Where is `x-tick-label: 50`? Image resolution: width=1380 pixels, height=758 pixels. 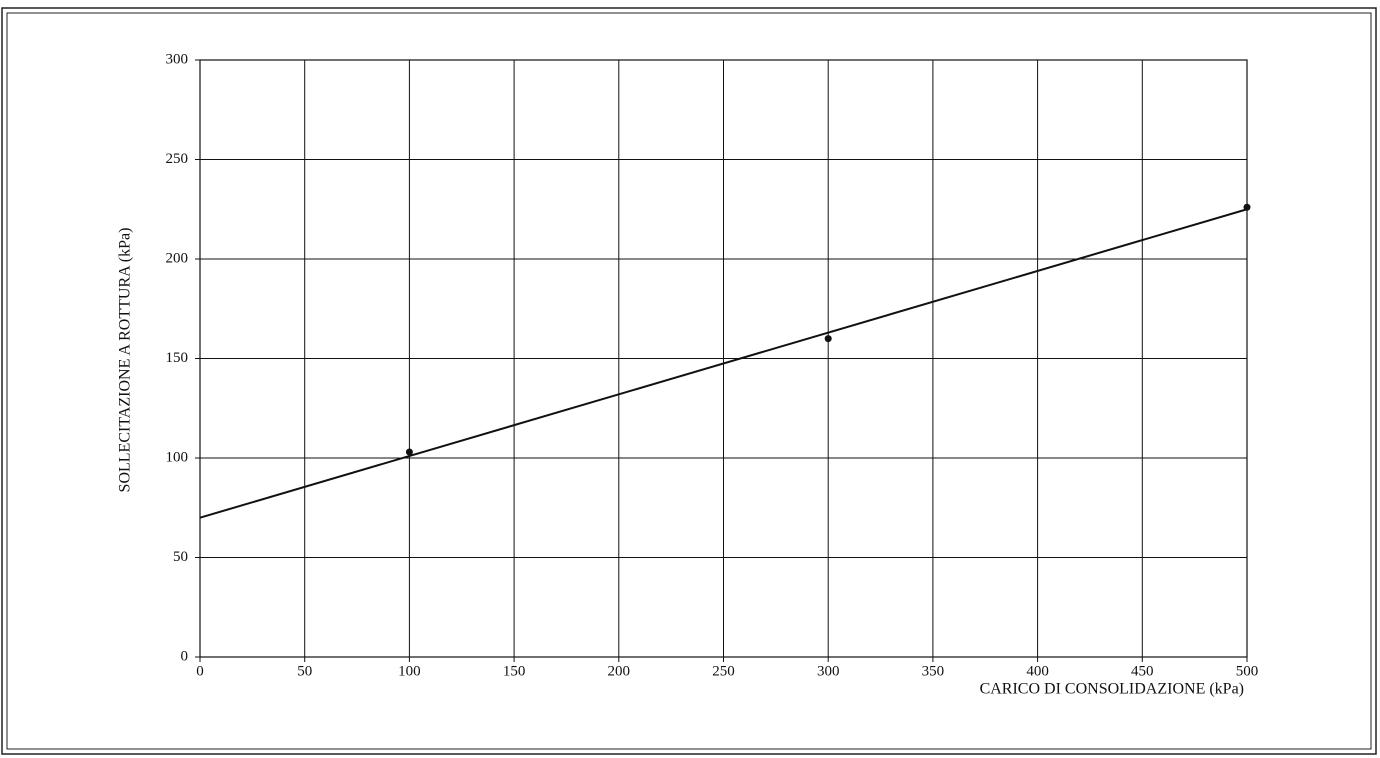
x-tick-label: 50 is located at coordinates (304, 671).